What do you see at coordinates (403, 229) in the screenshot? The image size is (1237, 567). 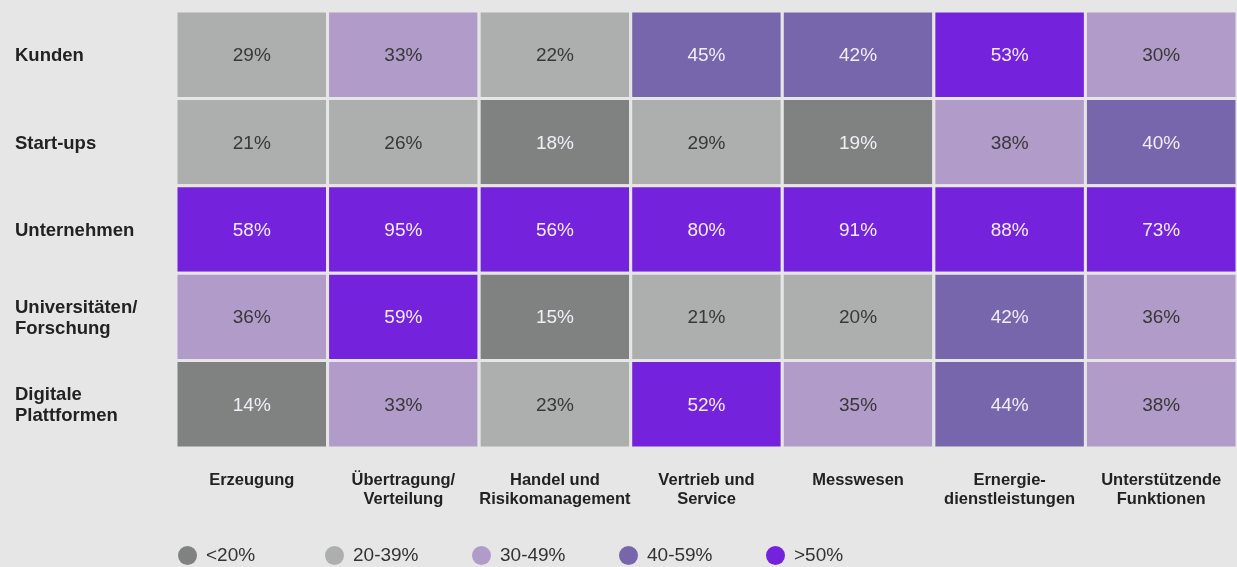 I see `data-label: 95%` at bounding box center [403, 229].